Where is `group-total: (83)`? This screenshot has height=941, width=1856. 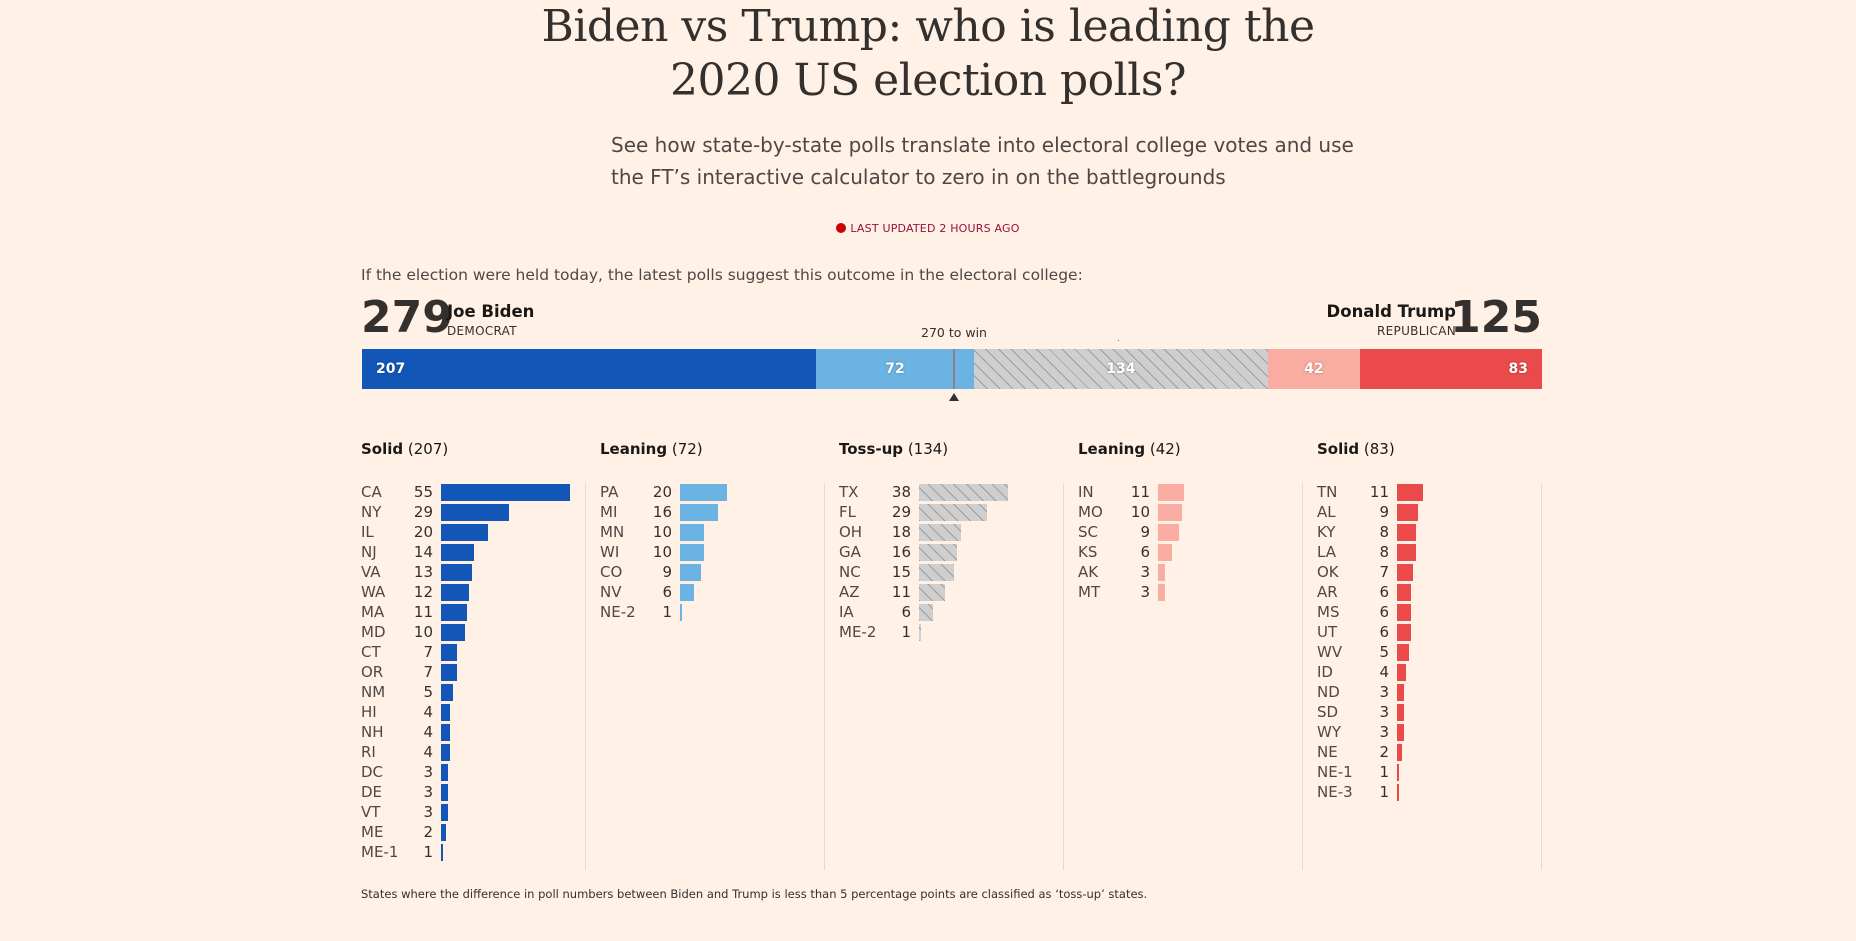 group-total: (83) is located at coordinates (1377, 449).